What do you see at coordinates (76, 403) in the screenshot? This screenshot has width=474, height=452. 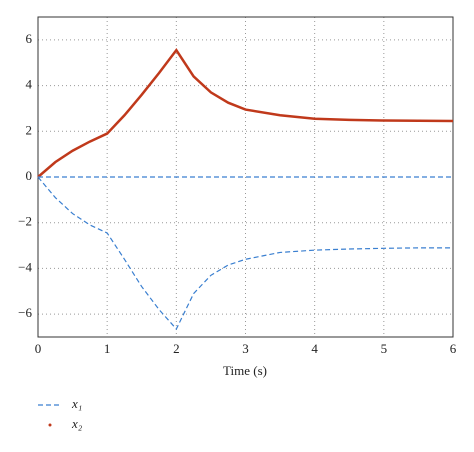 I see `legend-label: x₁` at bounding box center [76, 403].